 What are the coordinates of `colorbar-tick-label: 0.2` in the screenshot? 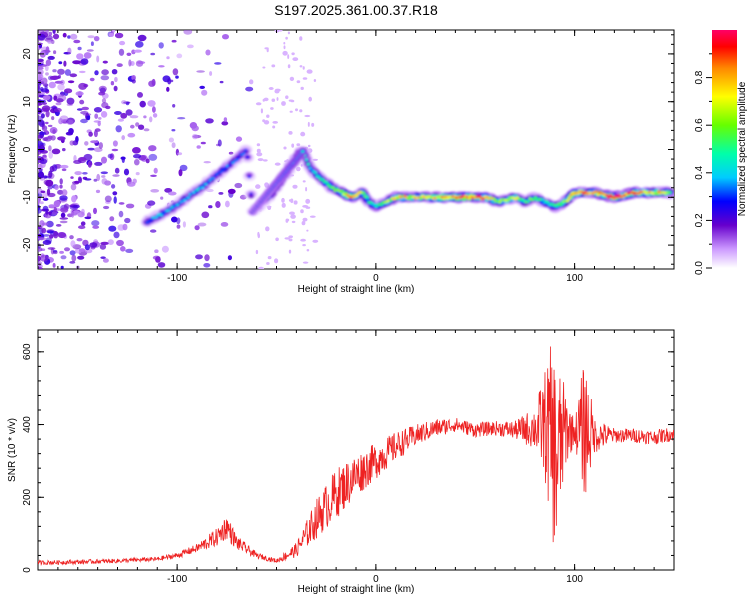 It's located at (699, 220).